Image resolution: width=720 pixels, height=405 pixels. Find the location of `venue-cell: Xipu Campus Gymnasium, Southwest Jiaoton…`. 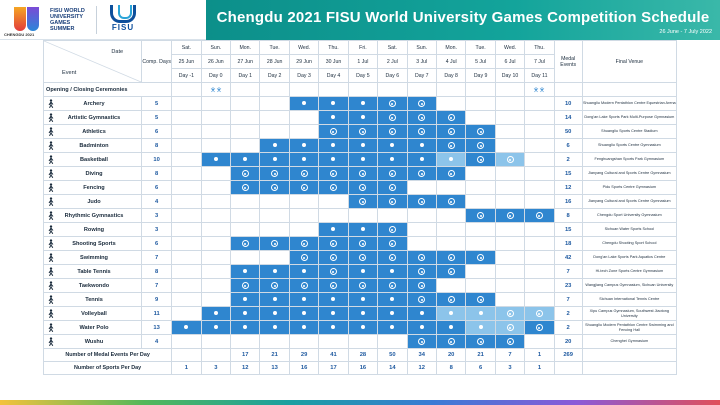

venue-cell: Xipu Campus Gymnasium, Southwest Jiaoton… is located at coordinates (629, 313).